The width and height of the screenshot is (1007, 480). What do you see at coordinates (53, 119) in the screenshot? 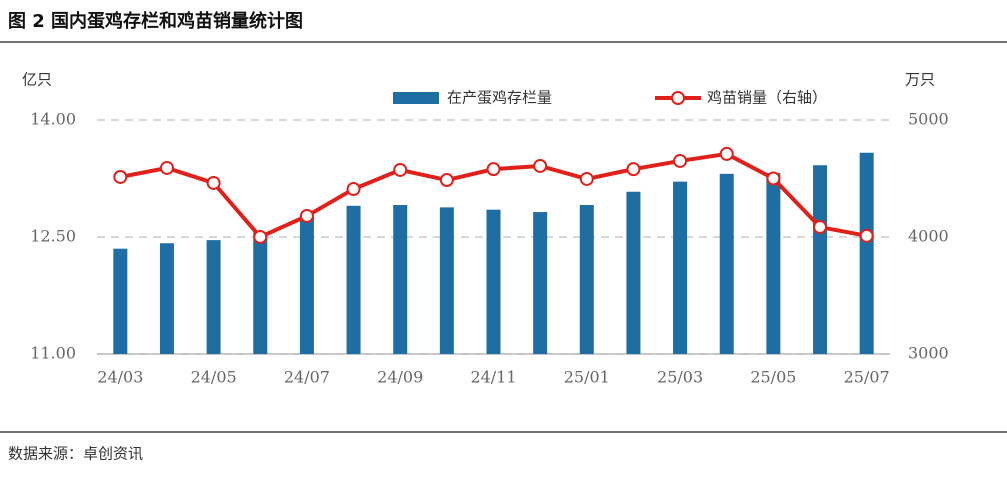
I see `y-tick-label: 14.00` at bounding box center [53, 119].